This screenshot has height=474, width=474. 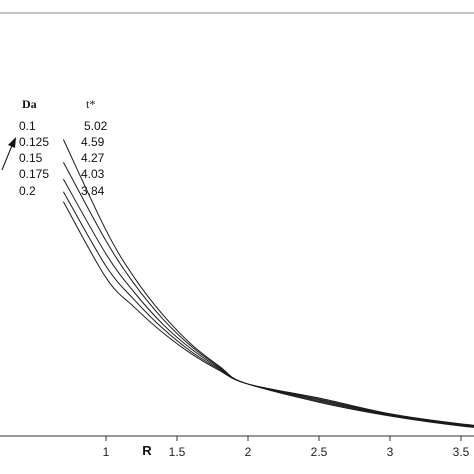 I want to click on legend-da-1: 0.1, so click(x=27, y=126).